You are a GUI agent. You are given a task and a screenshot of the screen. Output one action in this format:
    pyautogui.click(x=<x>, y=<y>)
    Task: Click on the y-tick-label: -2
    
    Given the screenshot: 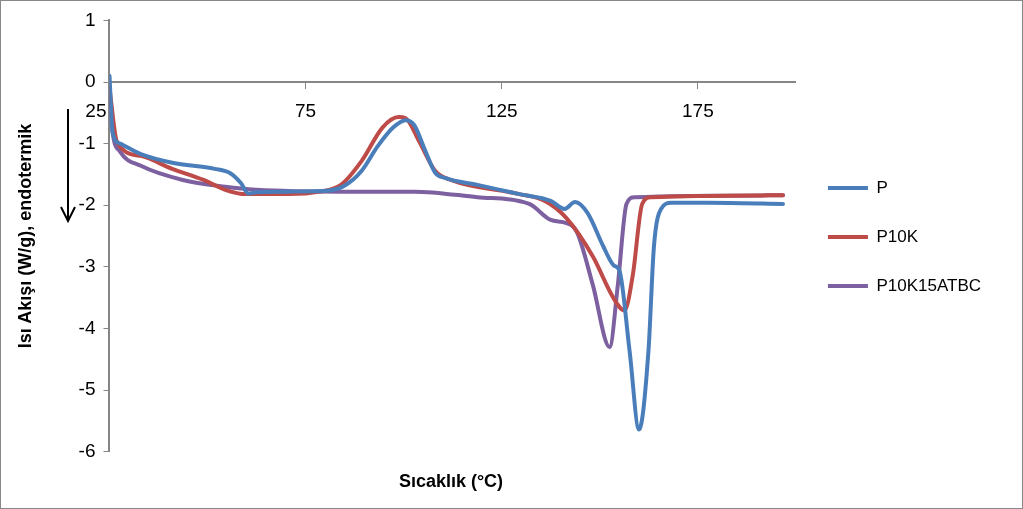 What is the action you would take?
    pyautogui.click(x=87, y=204)
    